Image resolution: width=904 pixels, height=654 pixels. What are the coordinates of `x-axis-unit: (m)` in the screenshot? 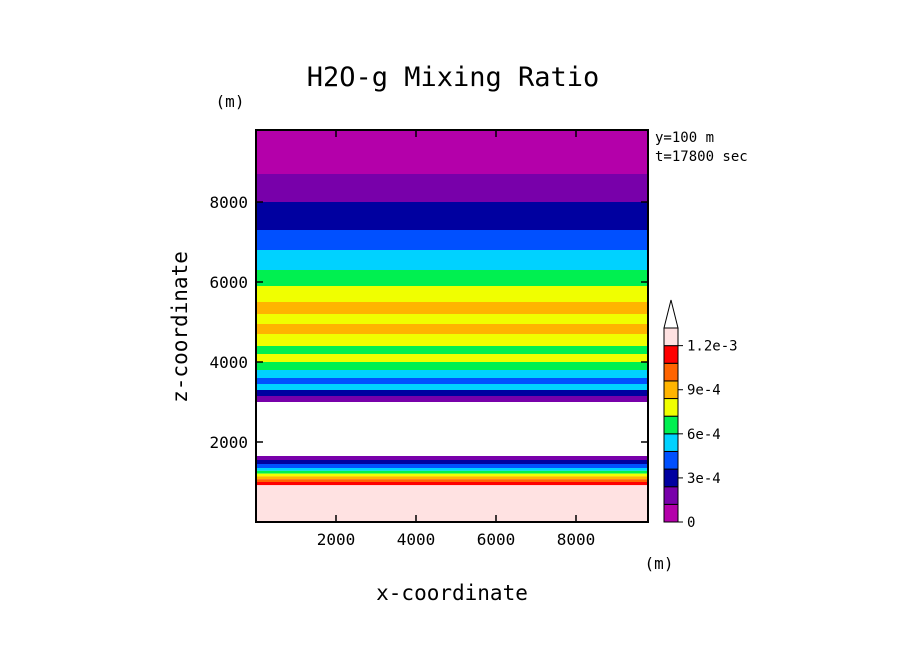 It's located at (659, 563).